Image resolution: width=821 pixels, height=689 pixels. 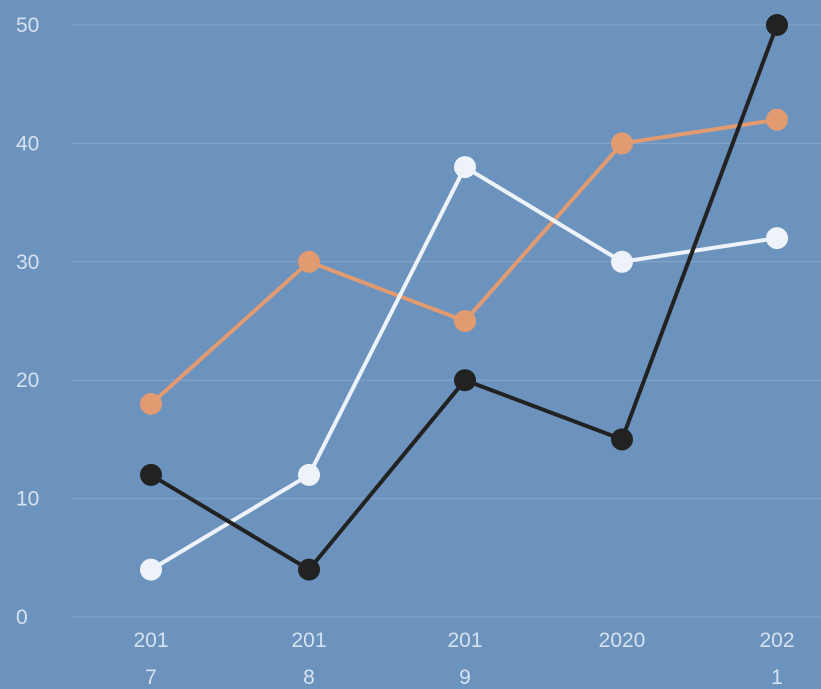 I want to click on y-tick-label: 50, so click(x=27, y=25).